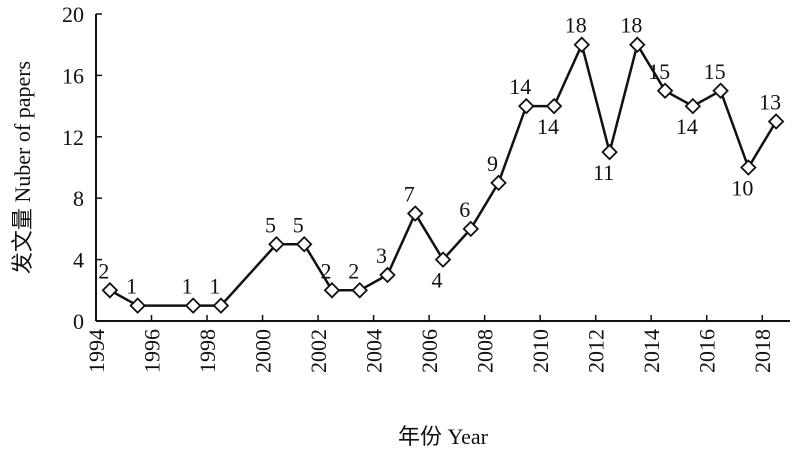  What do you see at coordinates (82, 168) in the screenshot?
I see `y-ticks: 0 4 8 12 16 20` at bounding box center [82, 168].